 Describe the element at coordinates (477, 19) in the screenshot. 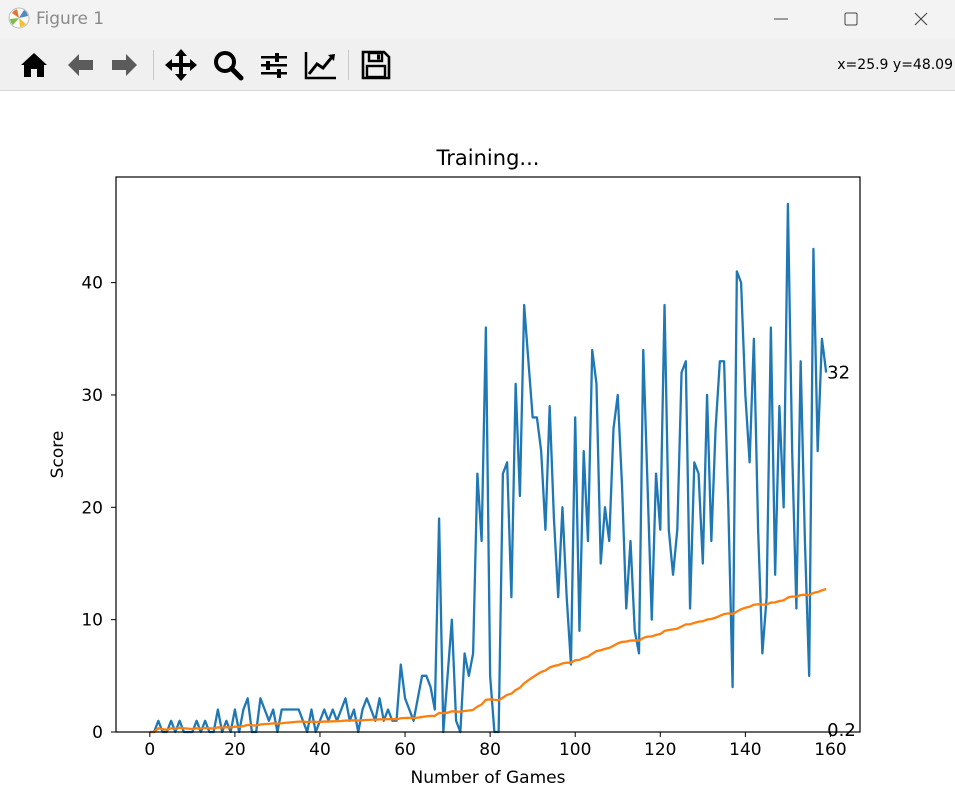

I see `window-titlebar: Figure 1` at that location.